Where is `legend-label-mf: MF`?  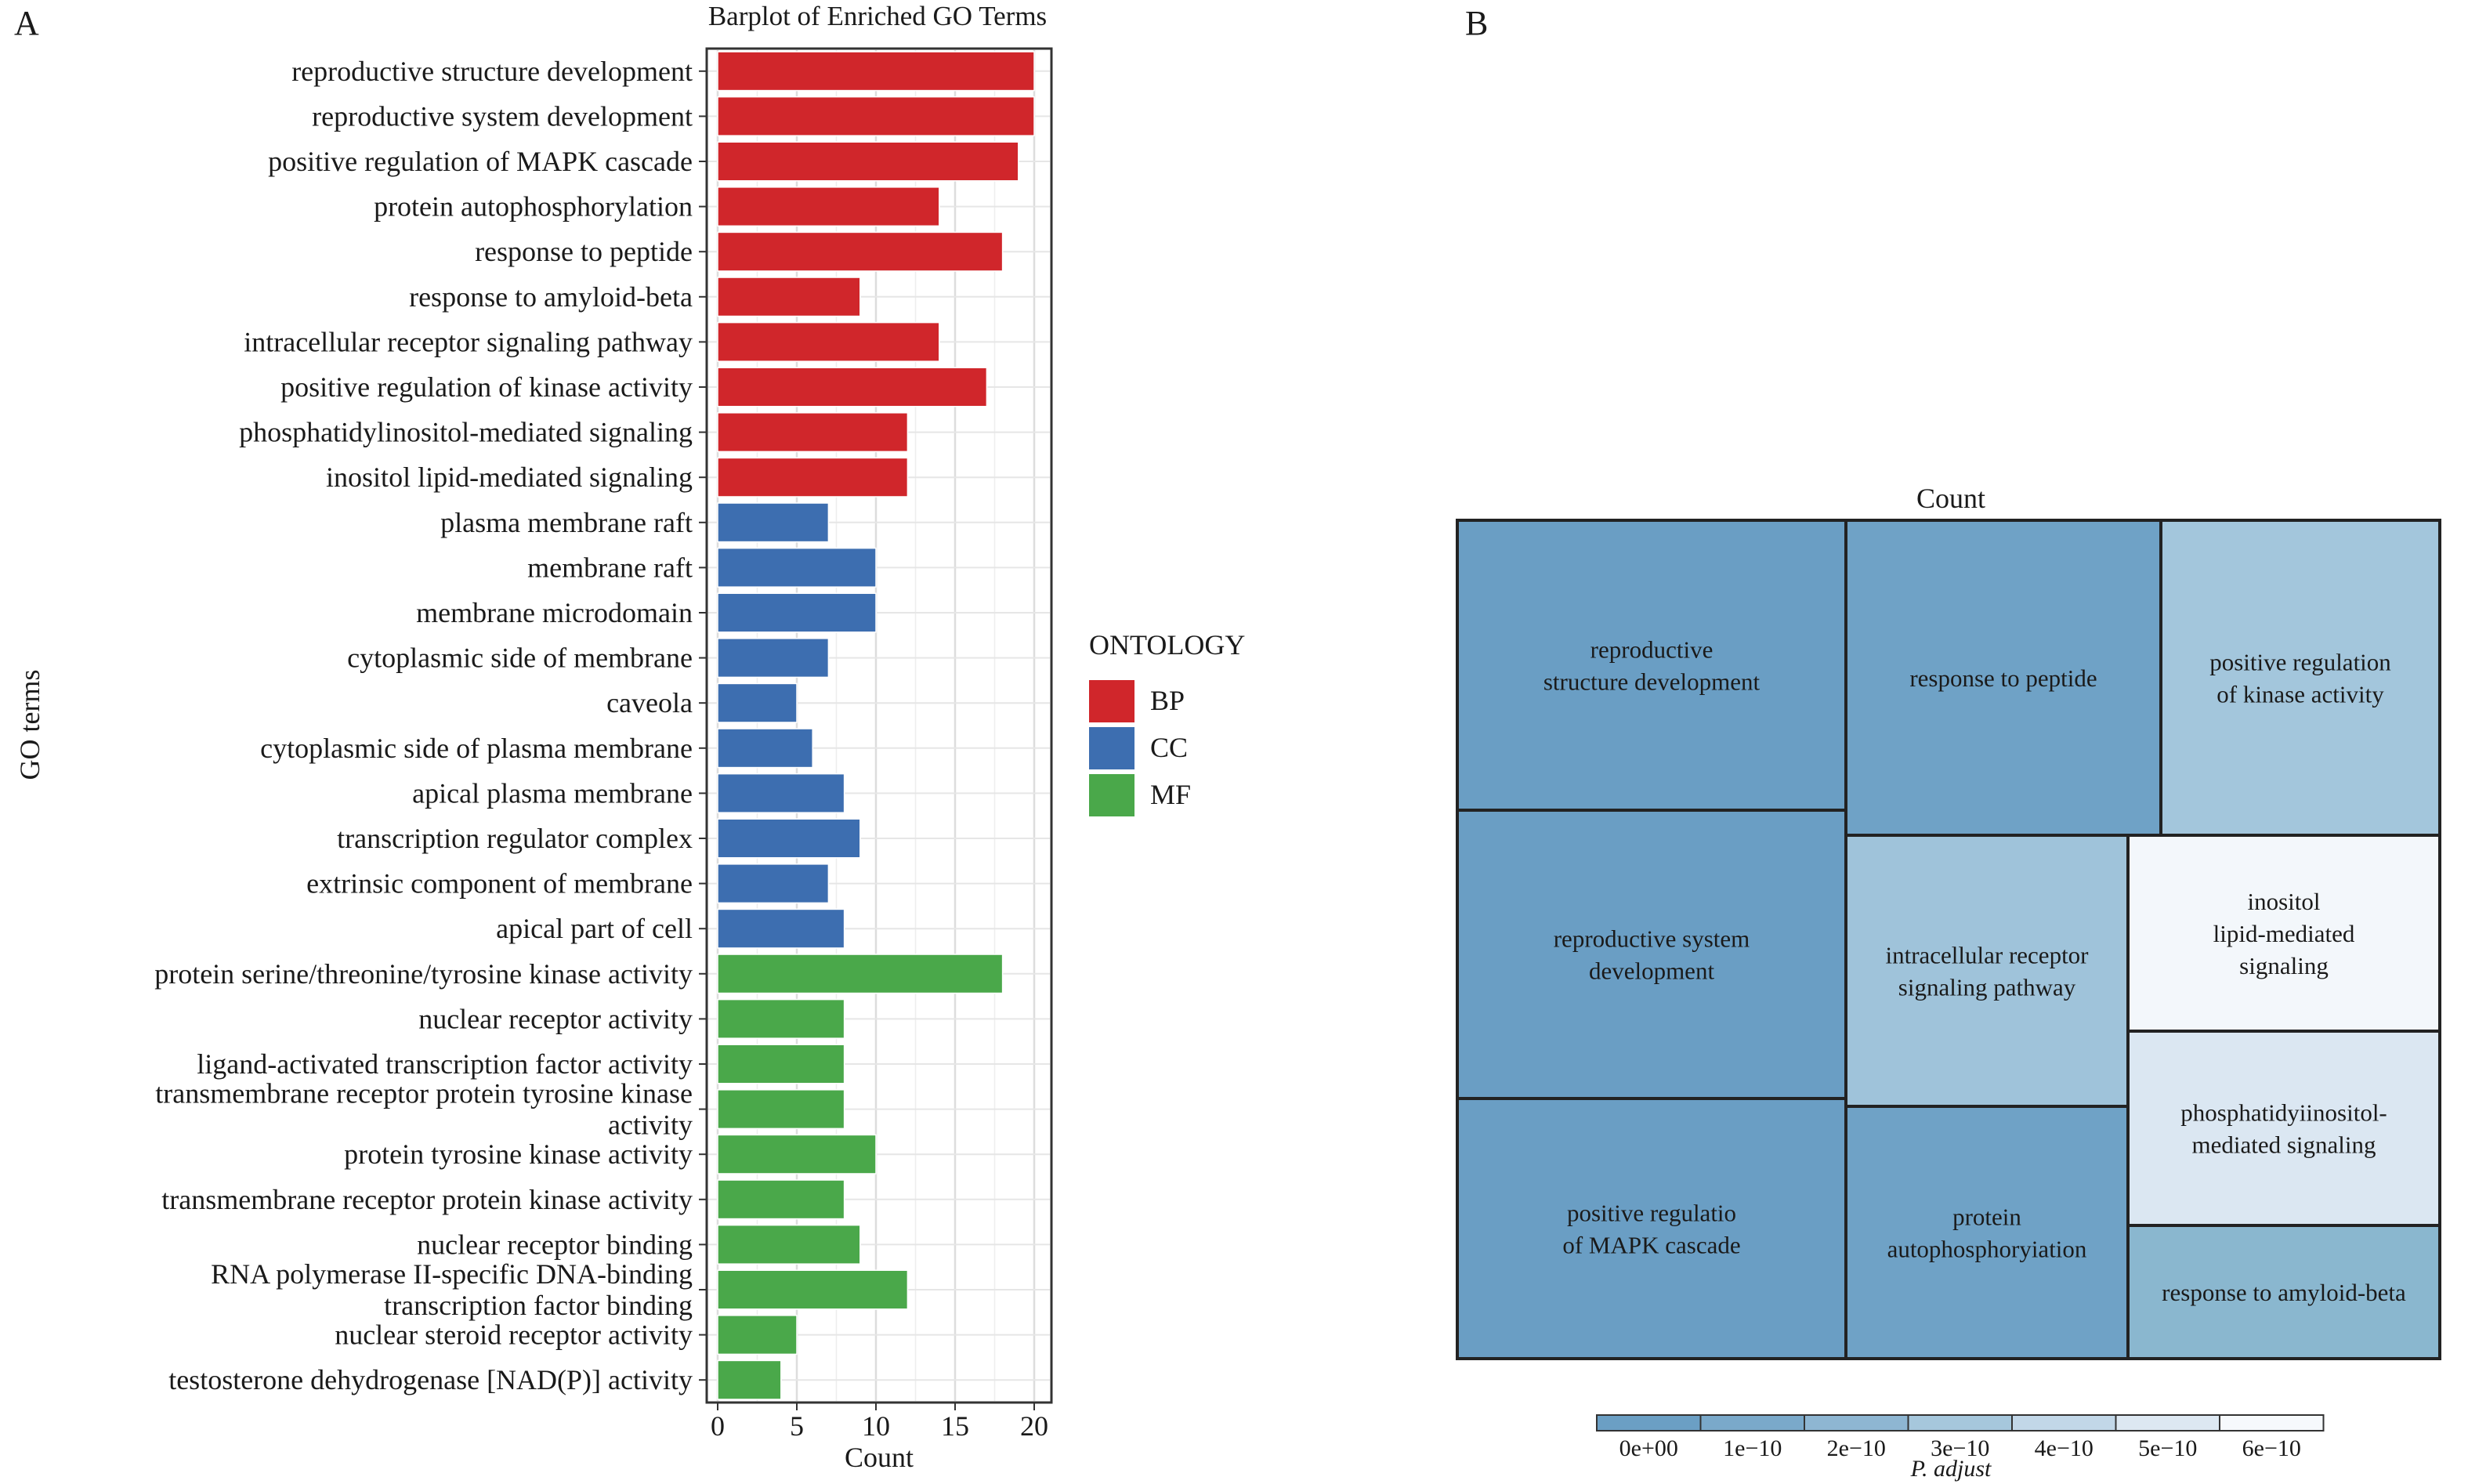
legend-label-mf: MF is located at coordinates (1170, 795).